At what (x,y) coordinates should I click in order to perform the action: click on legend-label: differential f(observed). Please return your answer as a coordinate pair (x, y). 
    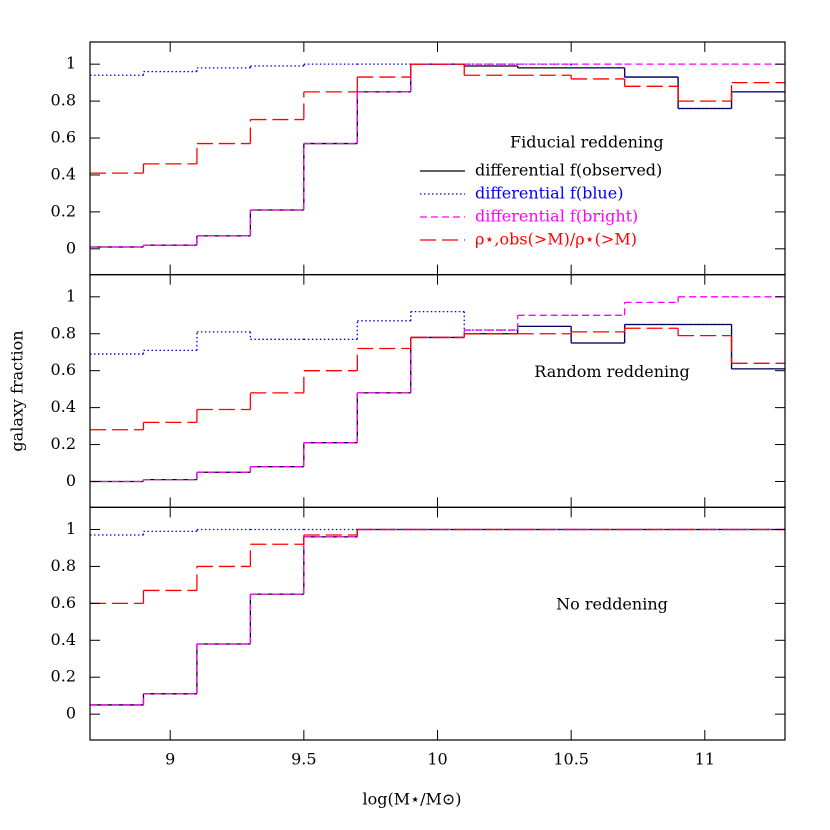
    Looking at the image, I should click on (568, 170).